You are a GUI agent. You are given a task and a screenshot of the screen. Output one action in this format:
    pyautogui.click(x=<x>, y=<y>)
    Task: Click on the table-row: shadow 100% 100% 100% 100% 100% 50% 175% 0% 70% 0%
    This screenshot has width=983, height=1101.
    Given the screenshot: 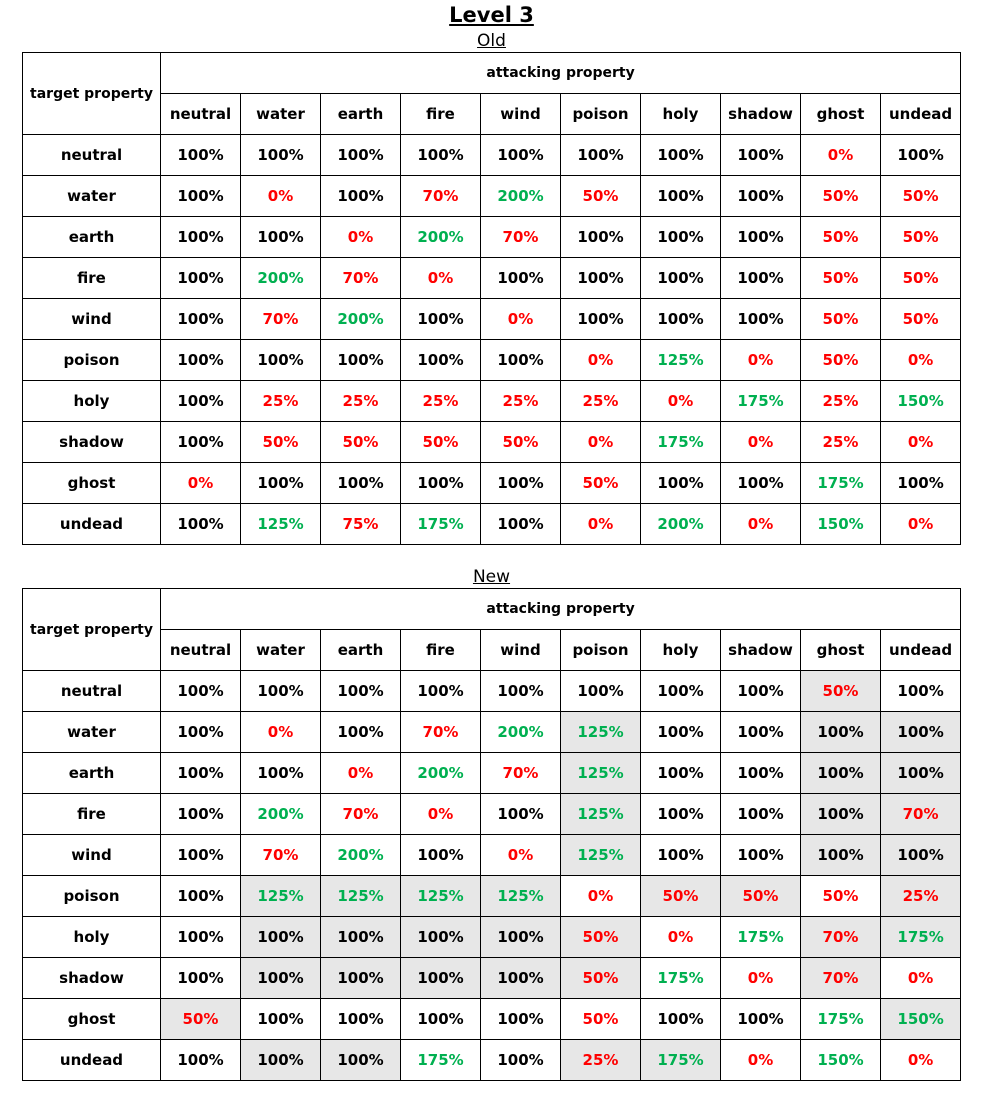 What is the action you would take?
    pyautogui.click(x=492, y=978)
    